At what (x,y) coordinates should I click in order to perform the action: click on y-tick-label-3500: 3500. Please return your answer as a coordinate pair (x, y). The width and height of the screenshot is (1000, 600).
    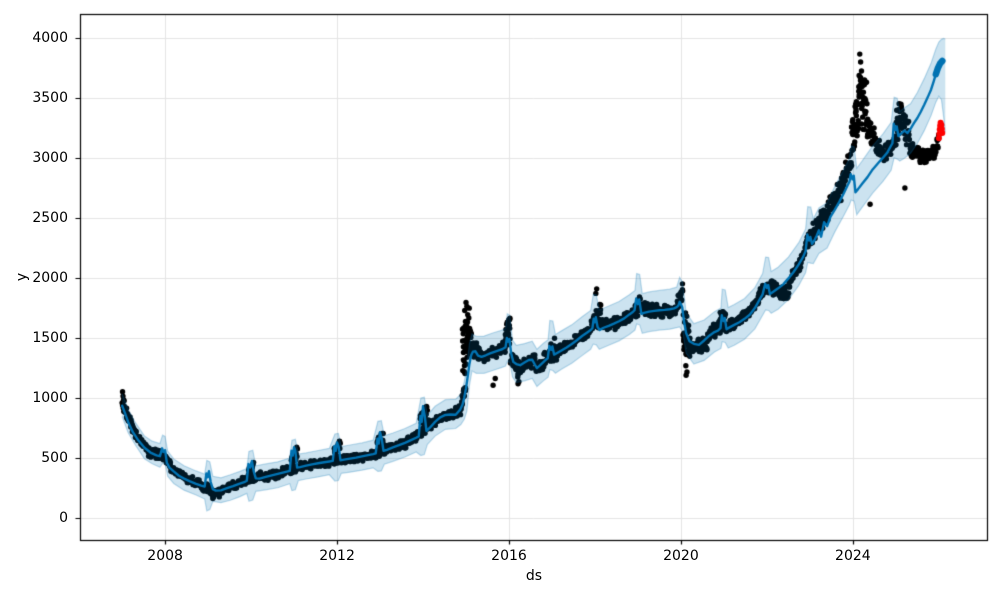
    Looking at the image, I should click on (50, 97).